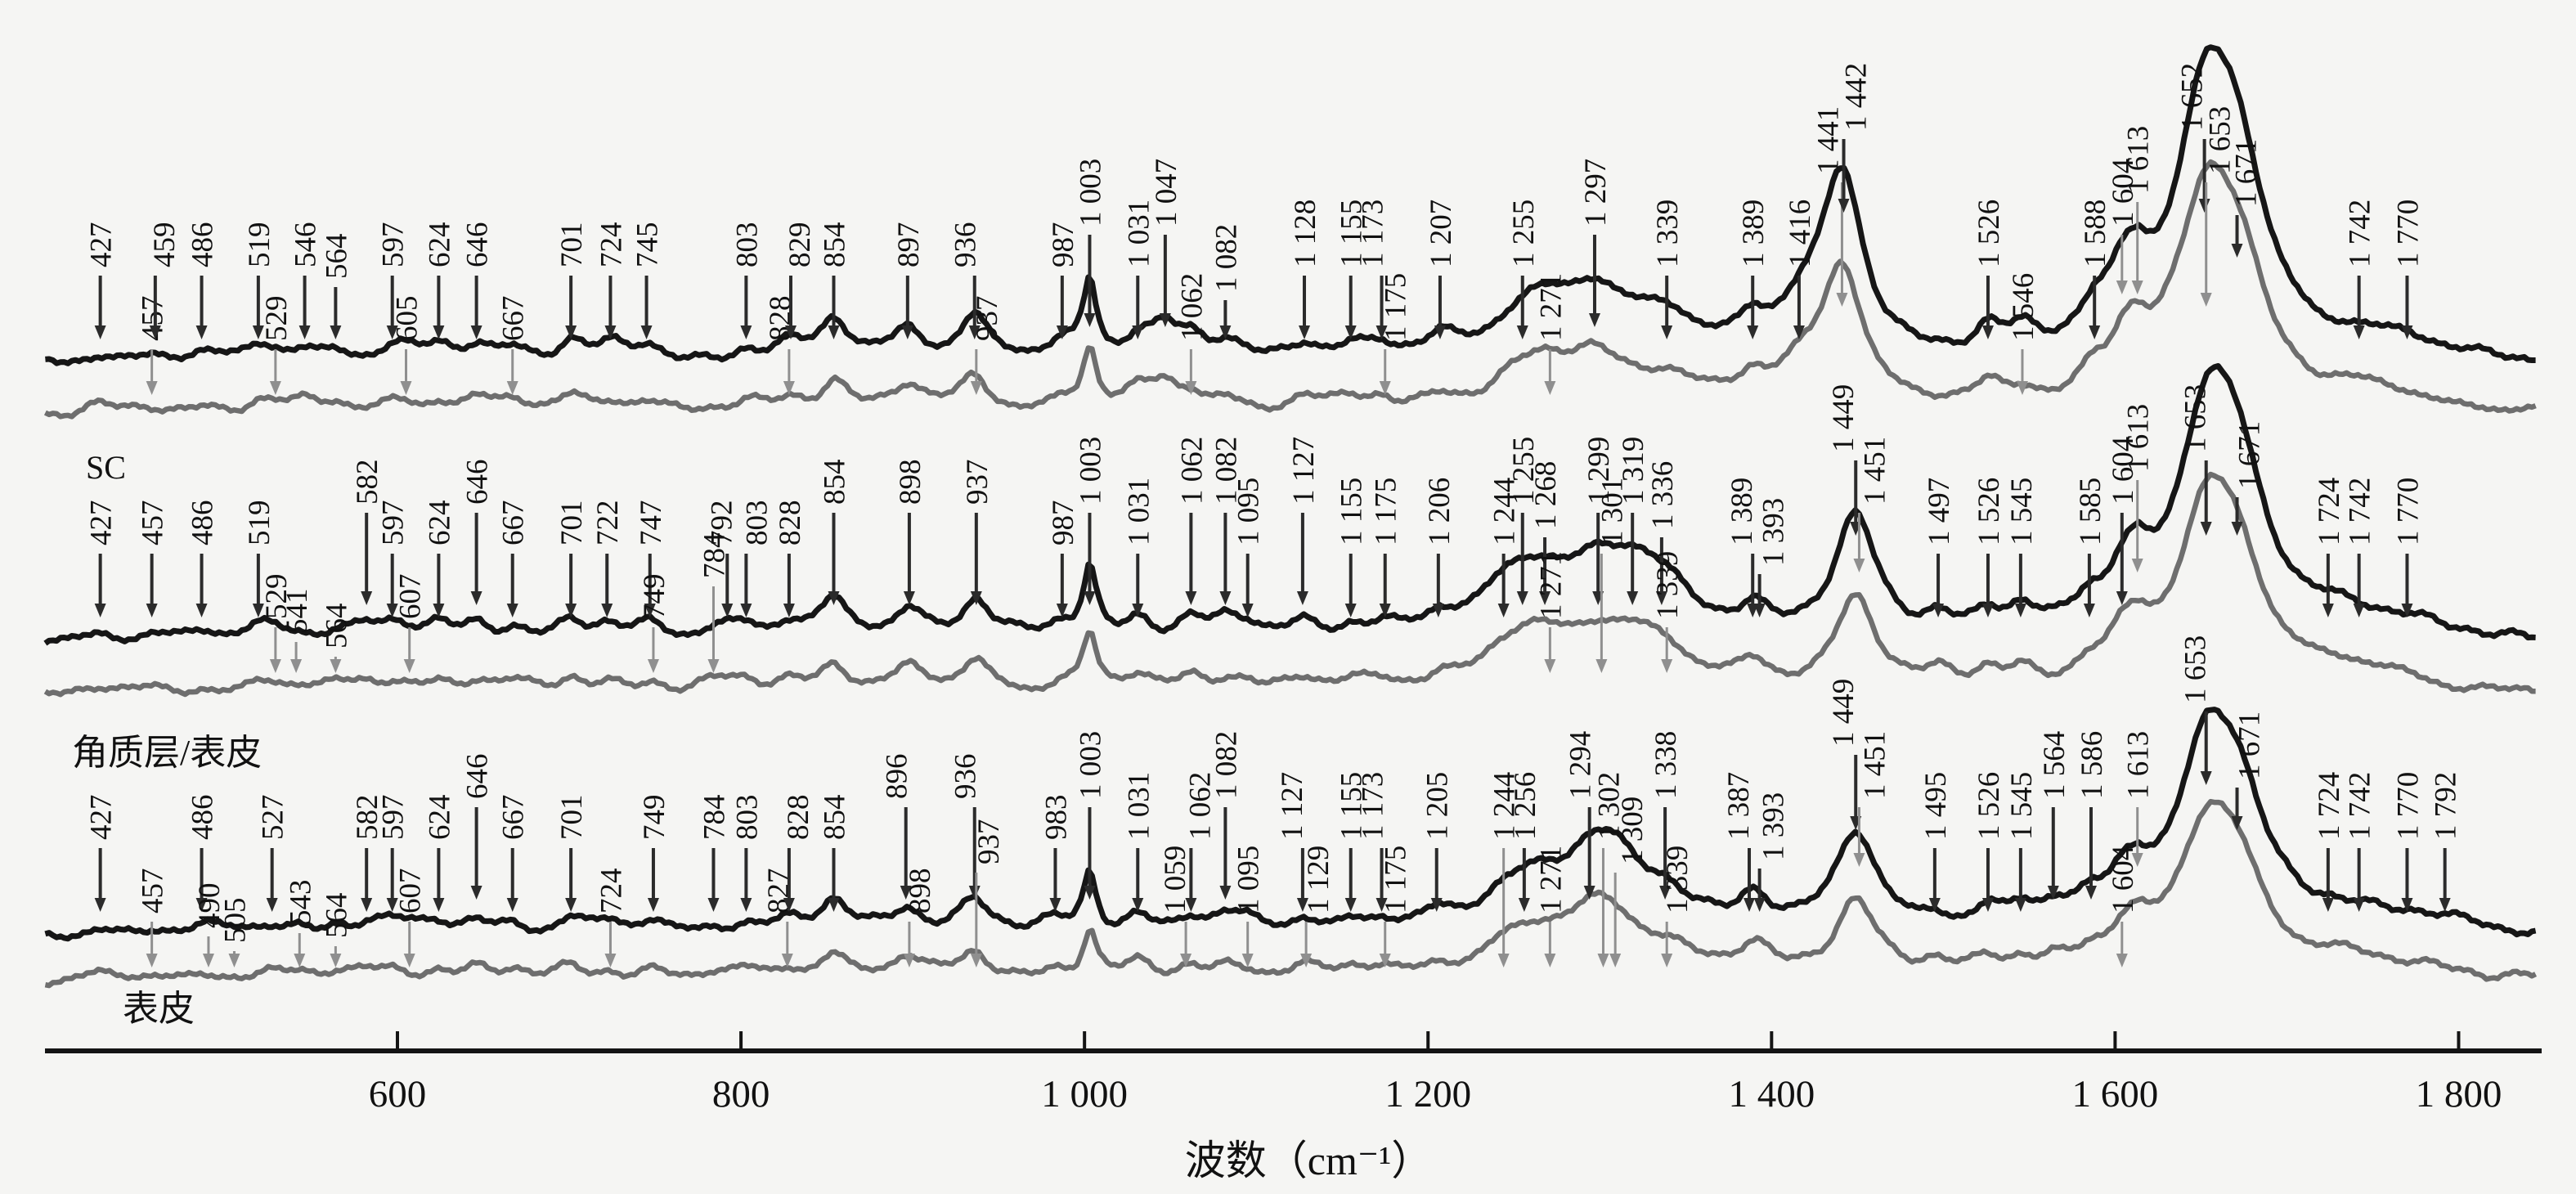 The width and height of the screenshot is (2576, 1194). I want to click on peak-label: 1 339, so click(1668, 233).